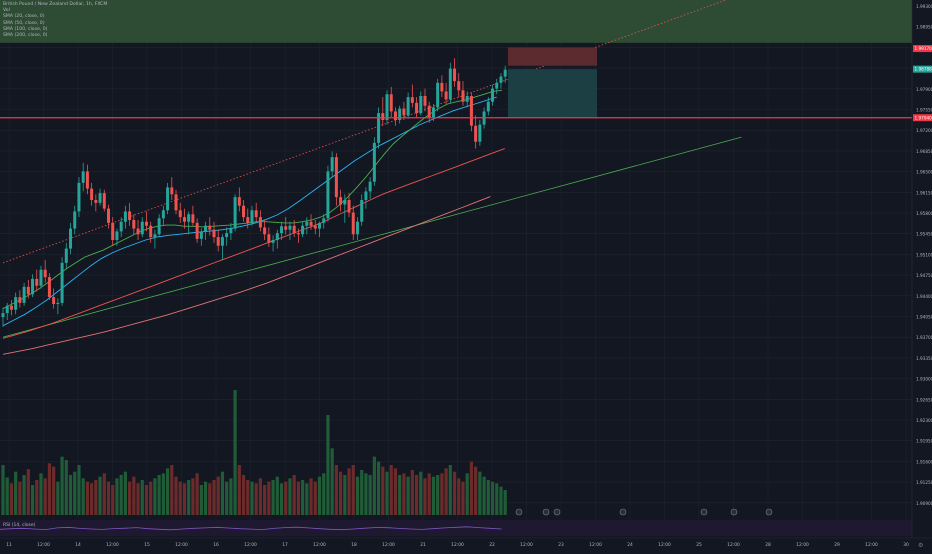 The image size is (932, 554). What do you see at coordinates (924, 110) in the screenshot?
I see `price-tick-label: 1.97550` at bounding box center [924, 110].